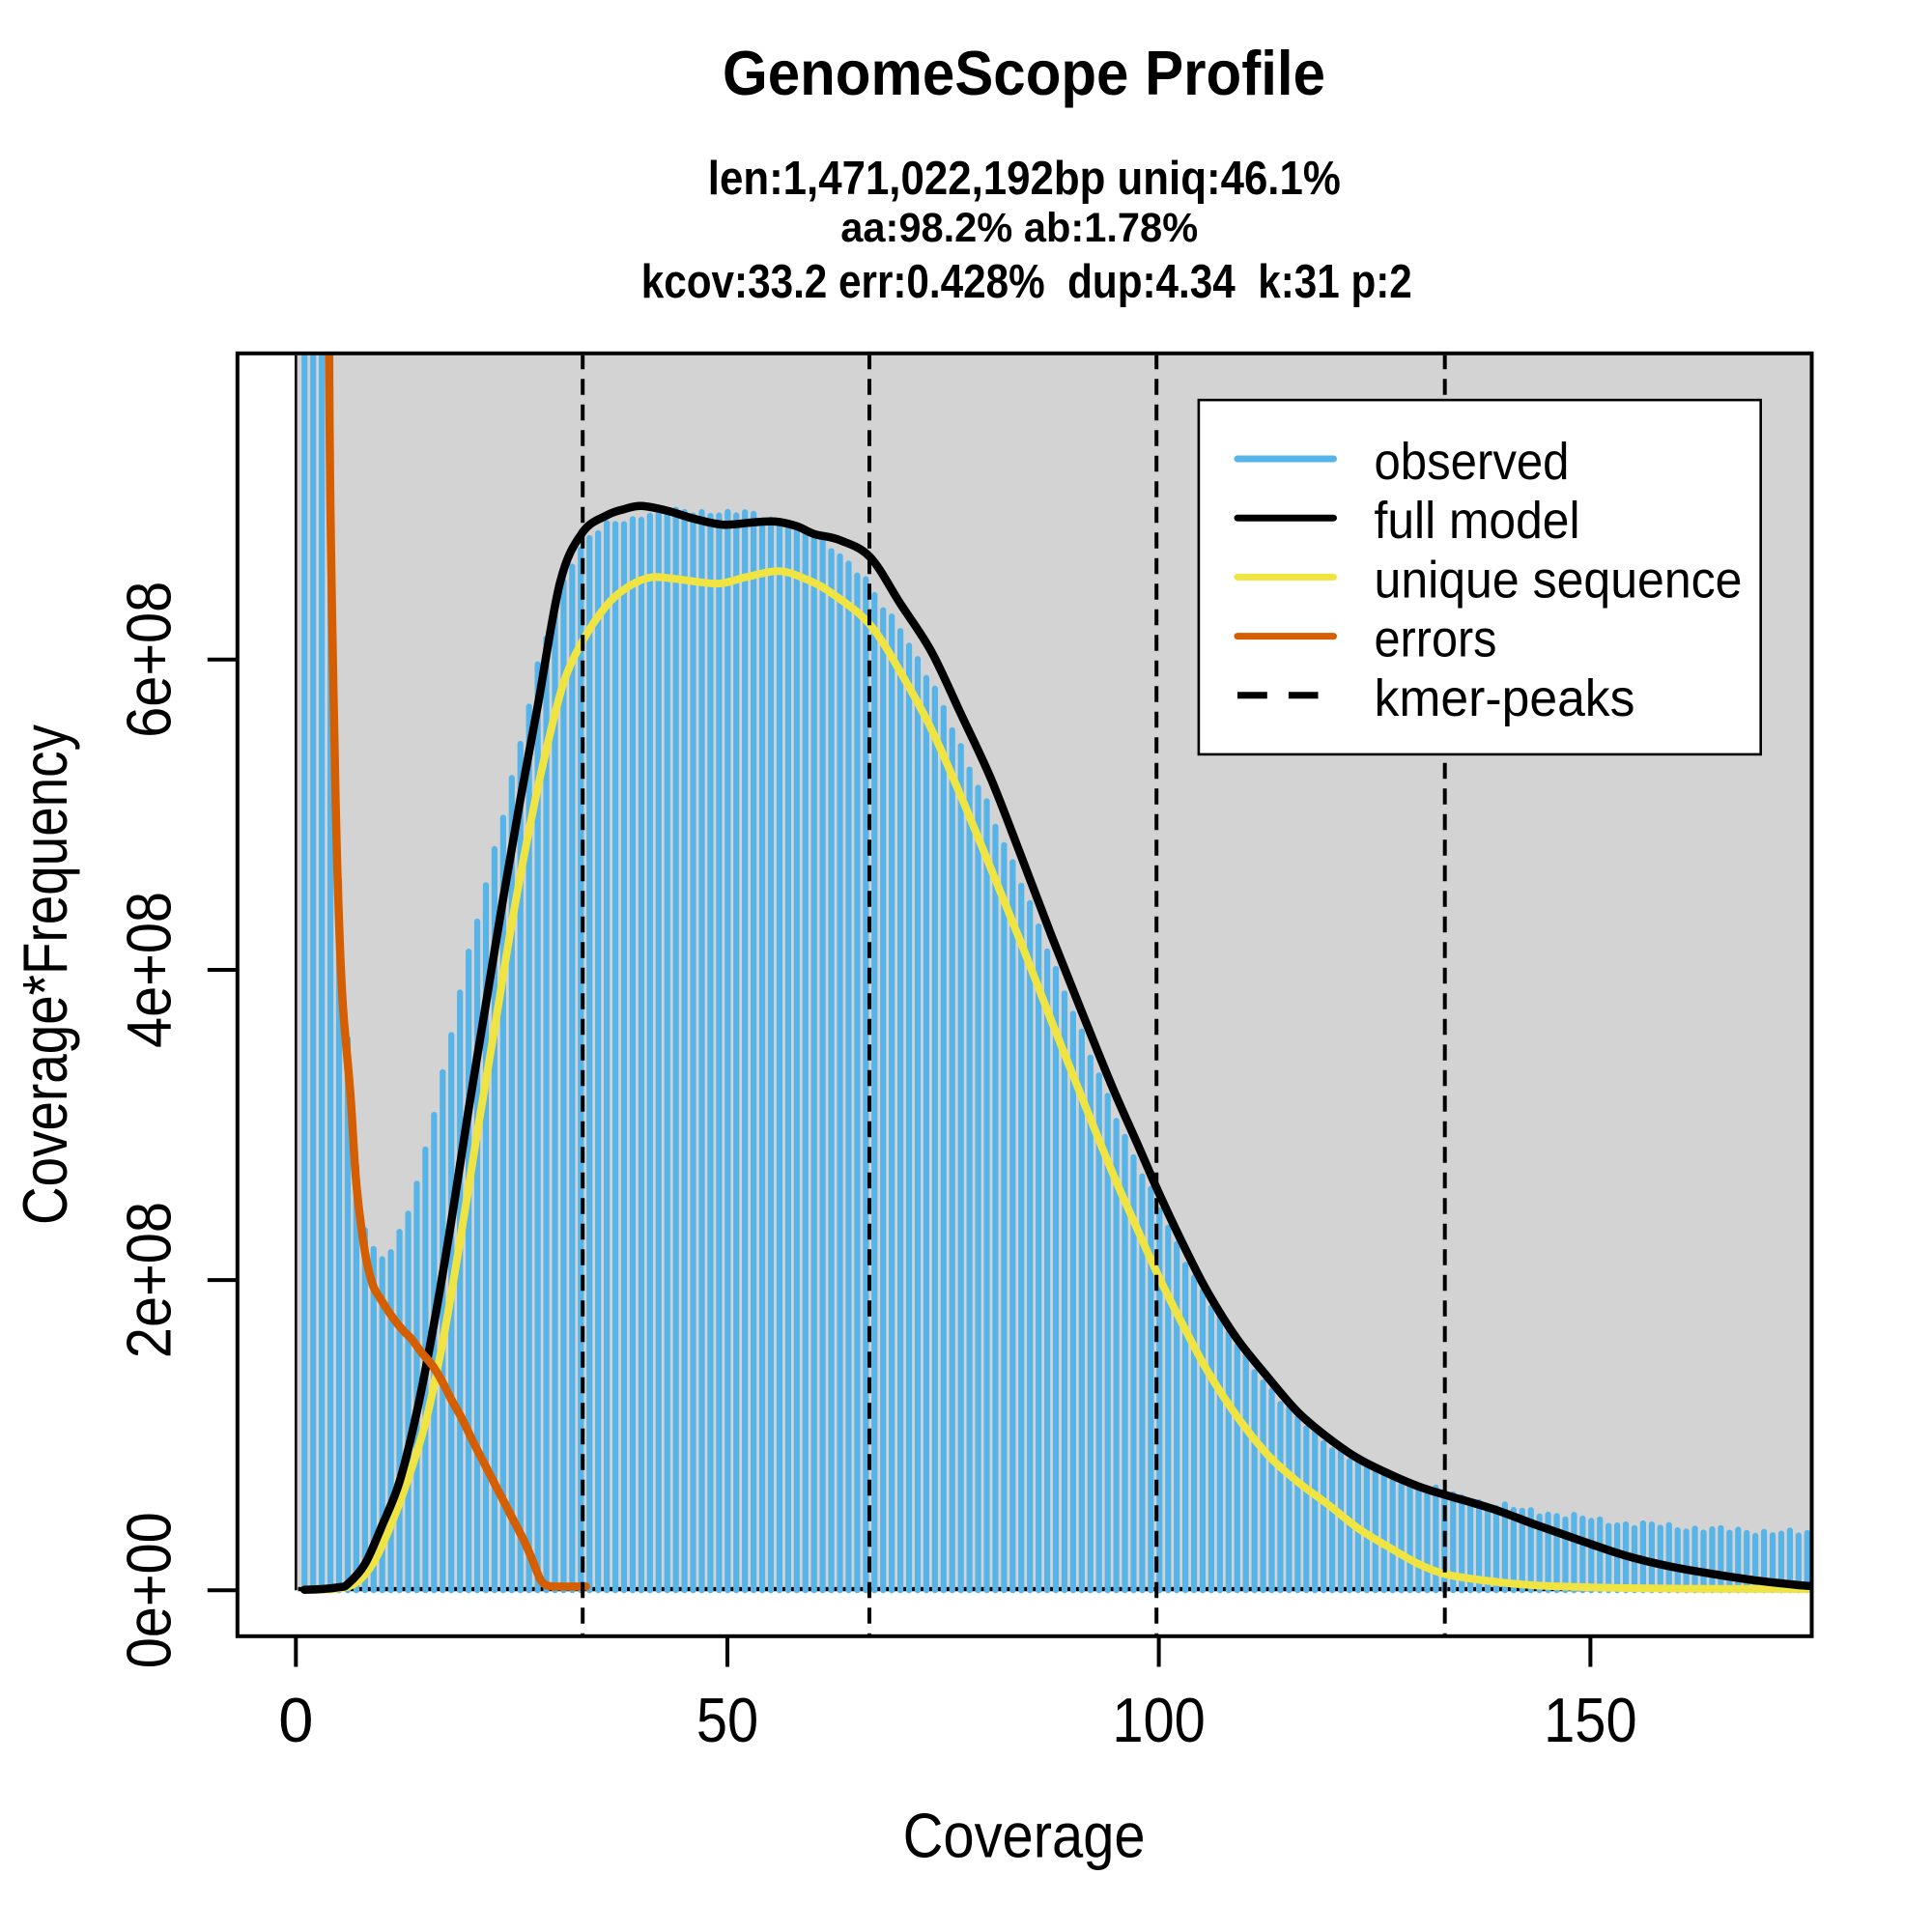 The width and height of the screenshot is (1932, 1932). I want to click on svg-text: aa:98.2% ab:1.78%, so click(1019, 228).